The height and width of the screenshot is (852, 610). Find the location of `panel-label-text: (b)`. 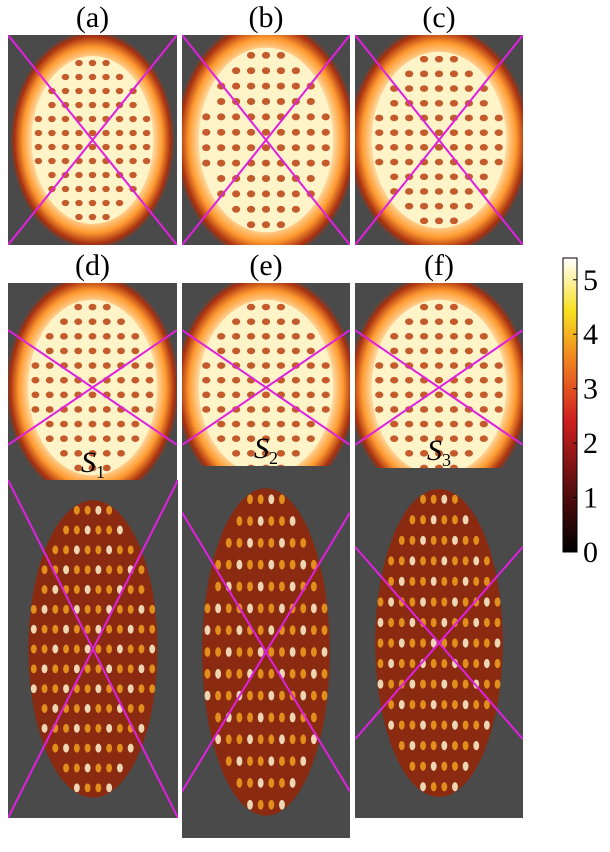

panel-label-text: (b) is located at coordinates (266, 17).